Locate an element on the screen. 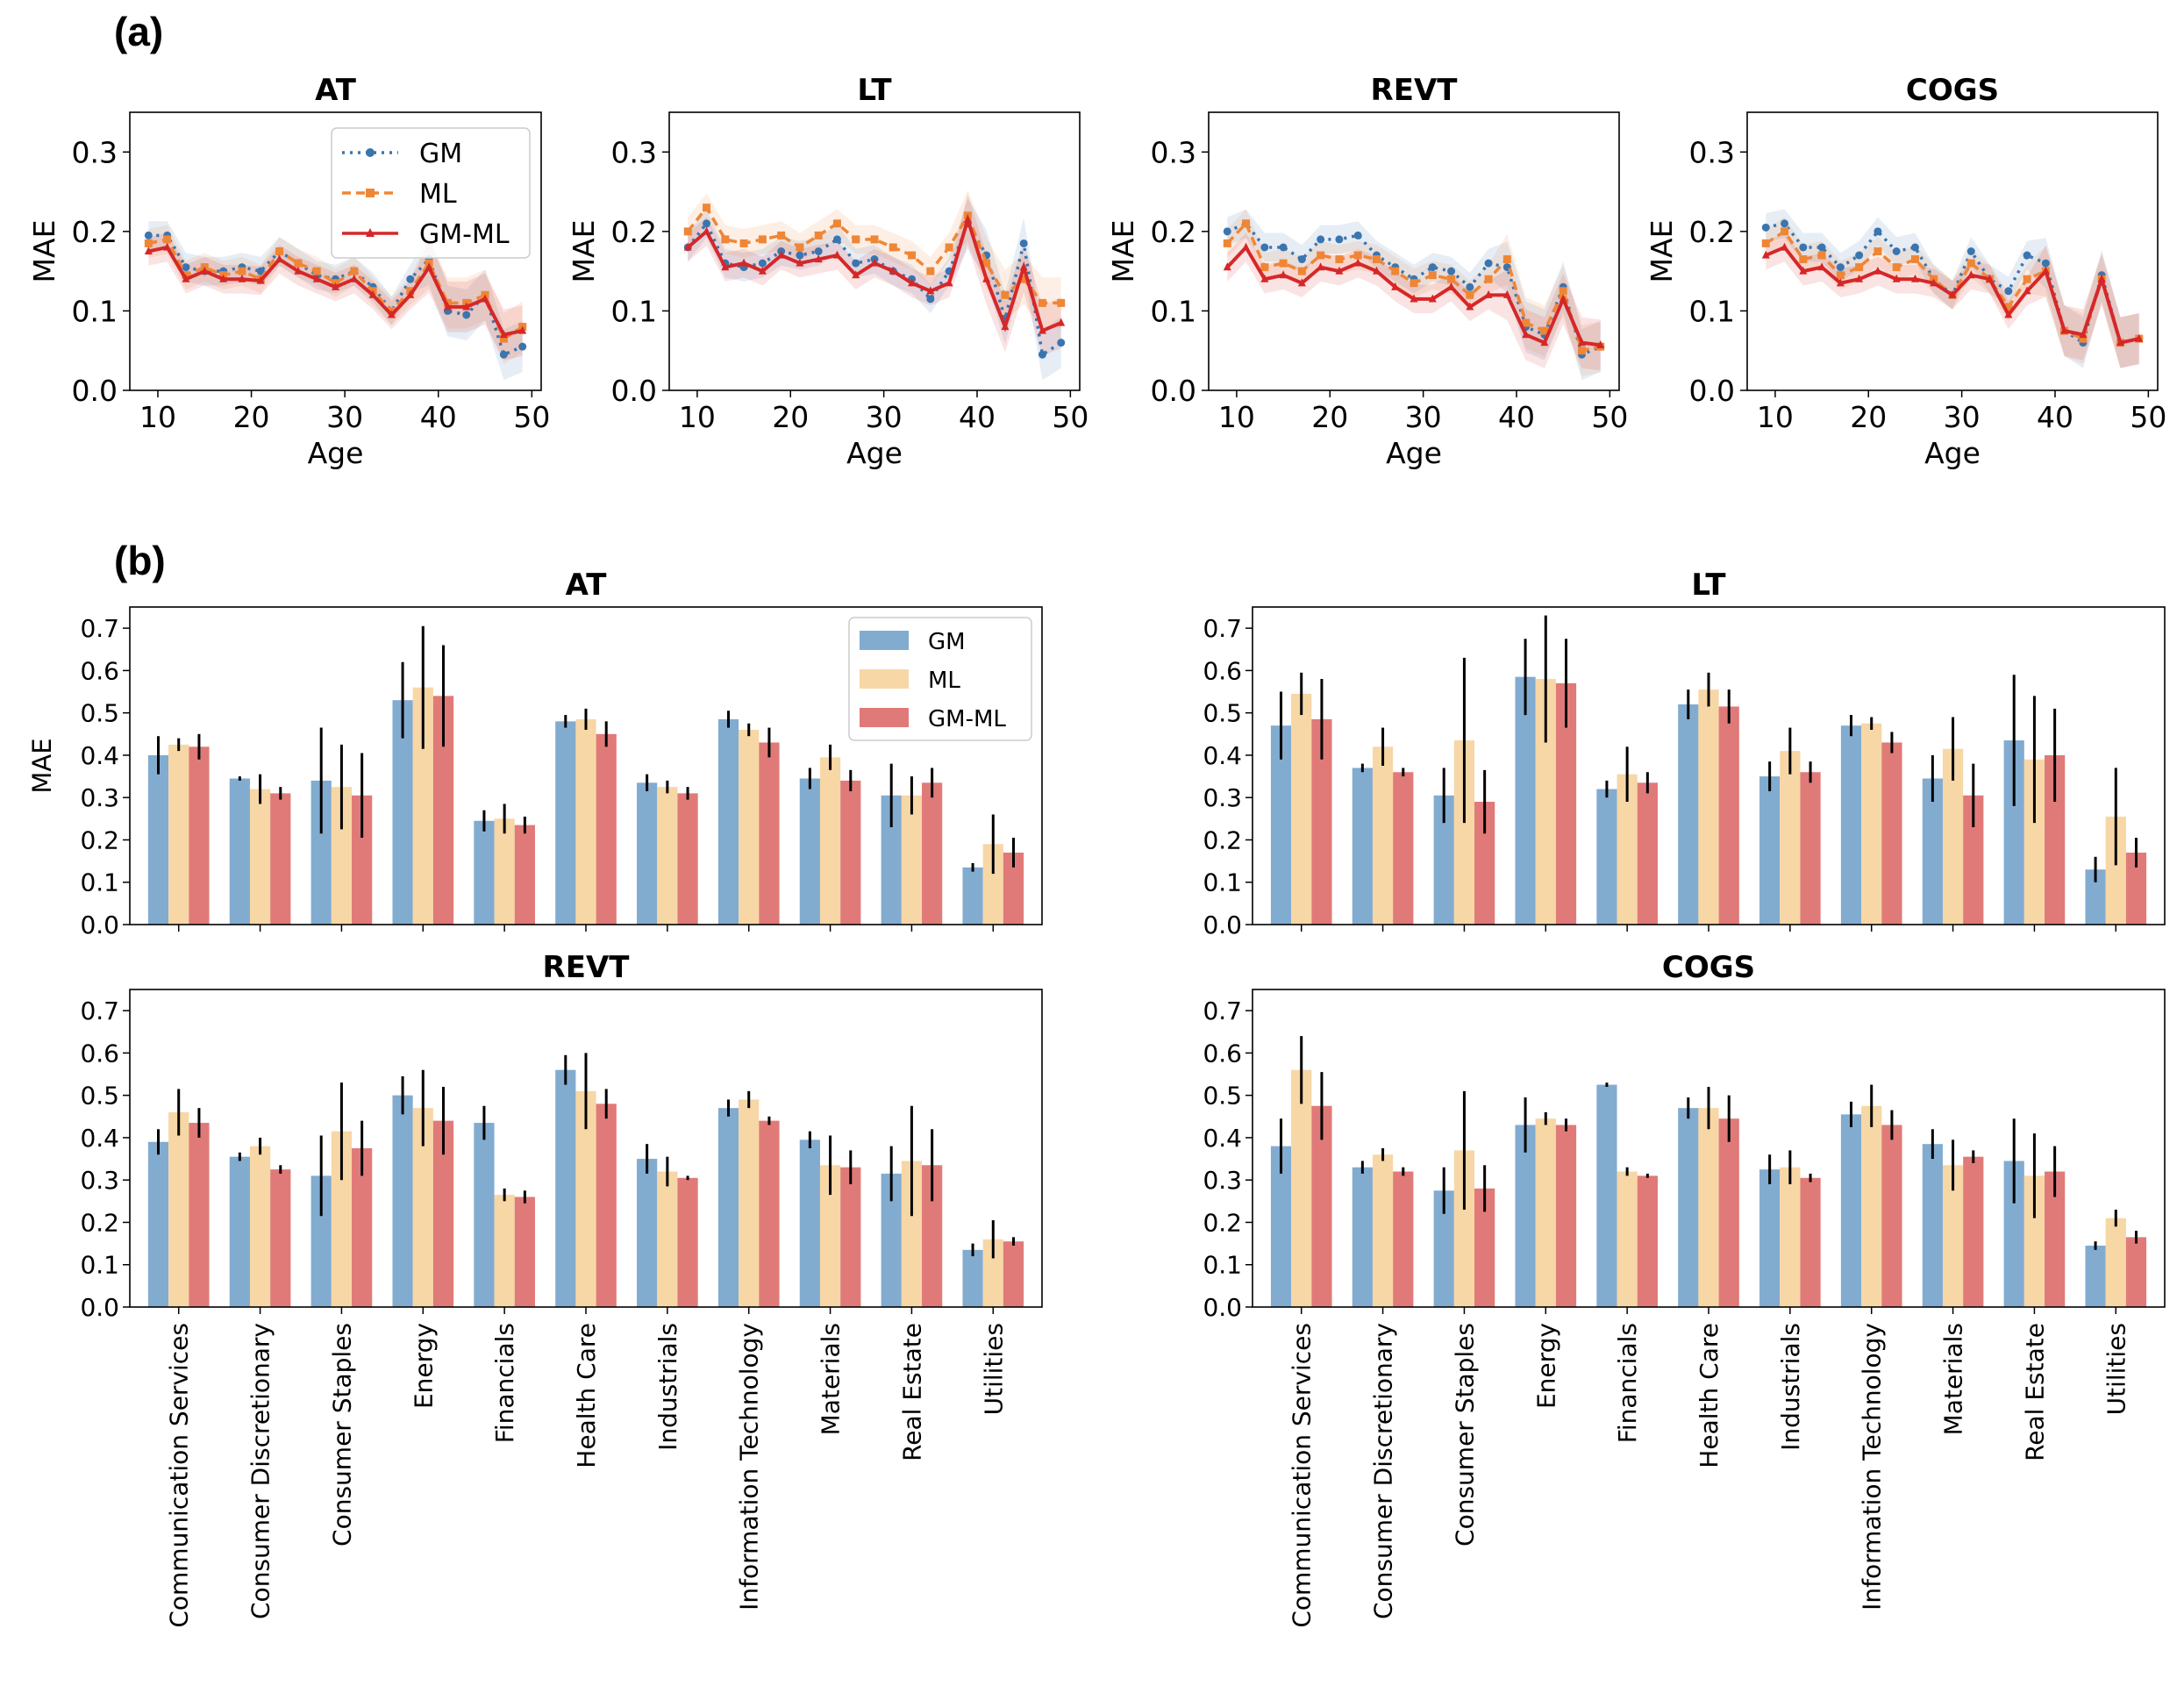 Image resolution: width=2184 pixels, height=1693 pixels. x-axis-label: Age is located at coordinates (336, 453).